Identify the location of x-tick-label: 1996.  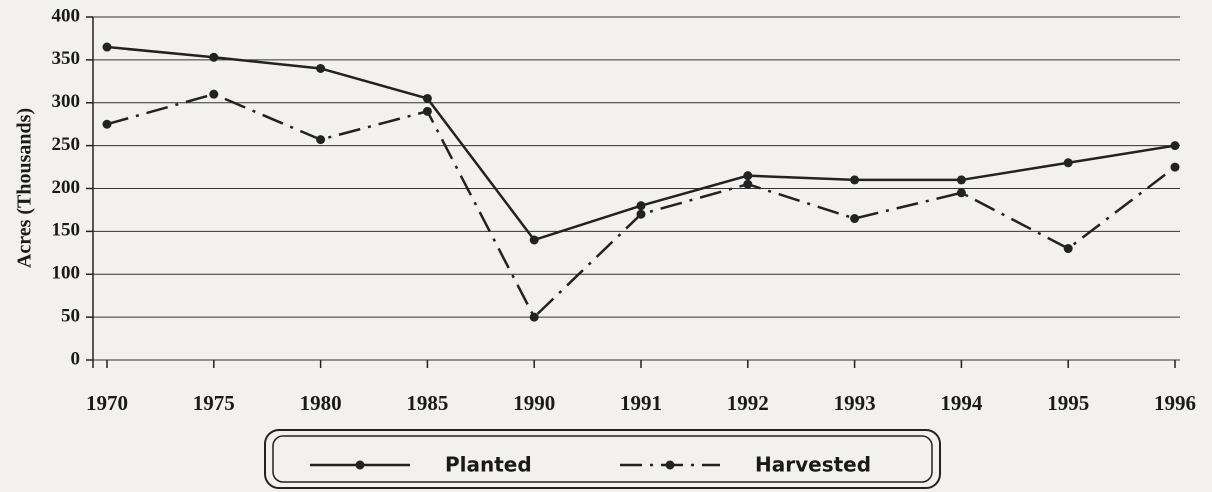
(1175, 403).